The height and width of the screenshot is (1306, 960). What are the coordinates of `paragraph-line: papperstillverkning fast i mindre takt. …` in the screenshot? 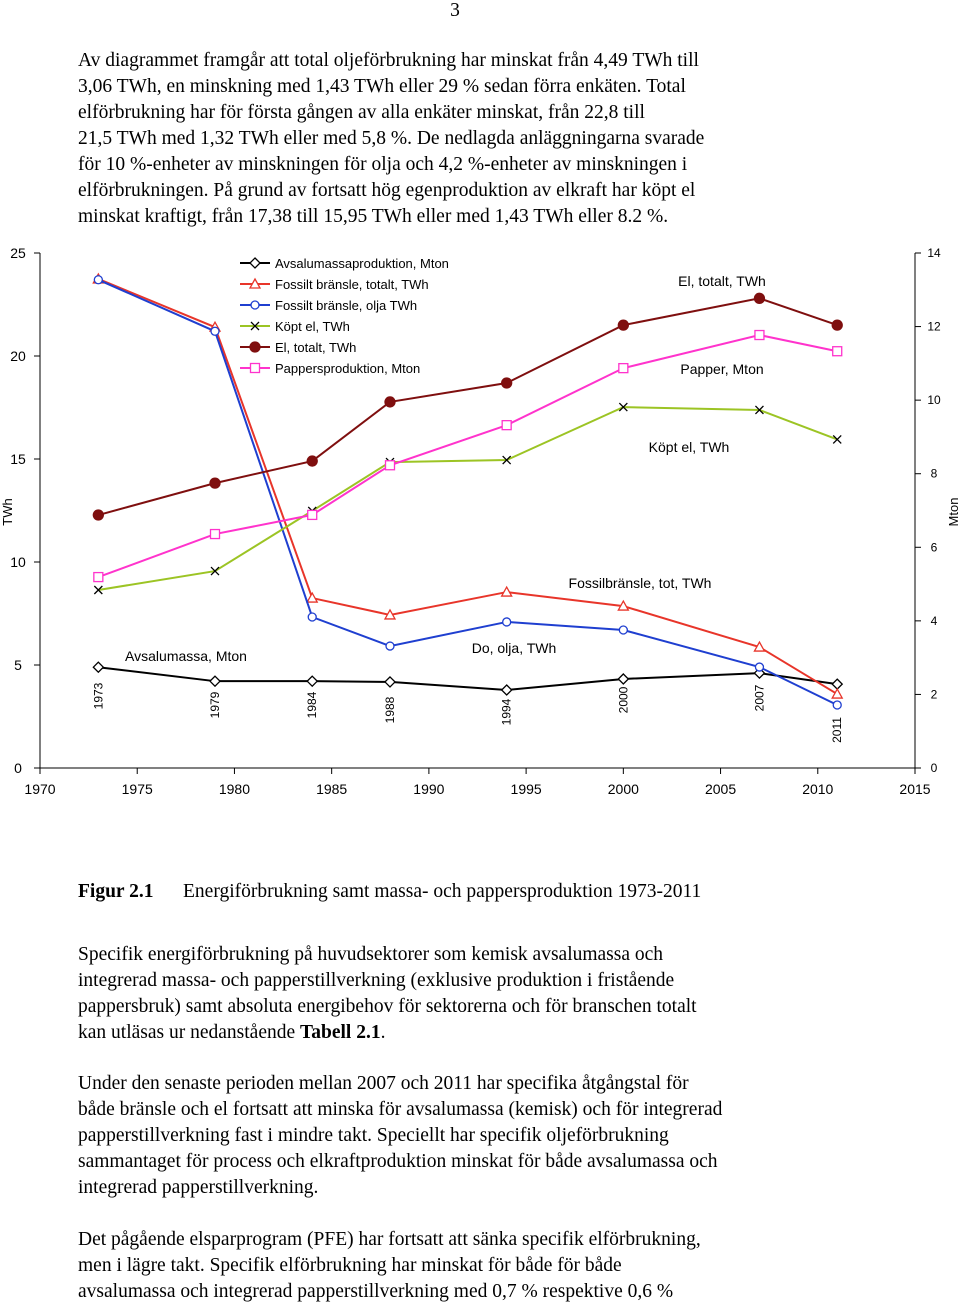 It's located at (373, 1135).